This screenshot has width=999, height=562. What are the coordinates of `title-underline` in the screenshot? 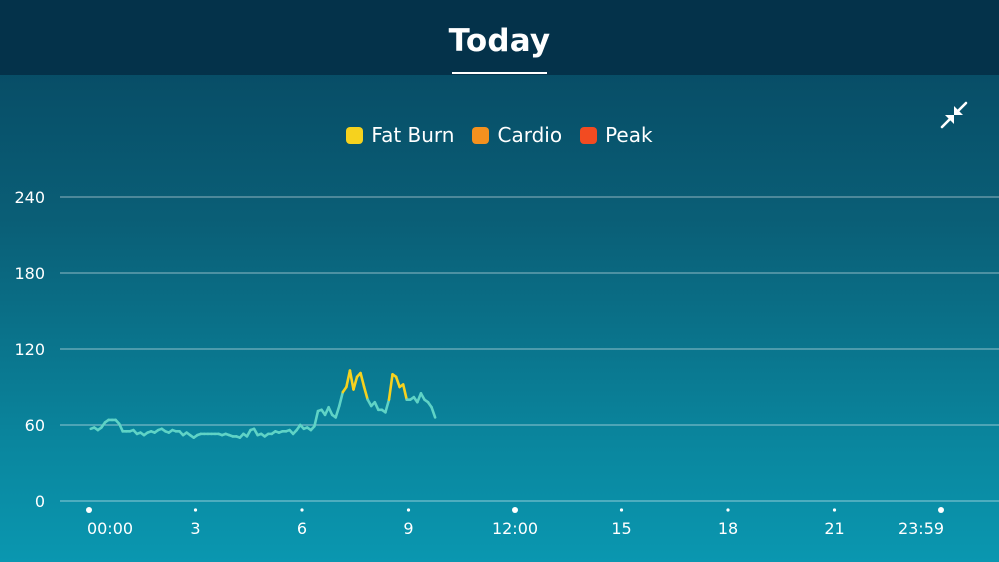 It's located at (499, 73).